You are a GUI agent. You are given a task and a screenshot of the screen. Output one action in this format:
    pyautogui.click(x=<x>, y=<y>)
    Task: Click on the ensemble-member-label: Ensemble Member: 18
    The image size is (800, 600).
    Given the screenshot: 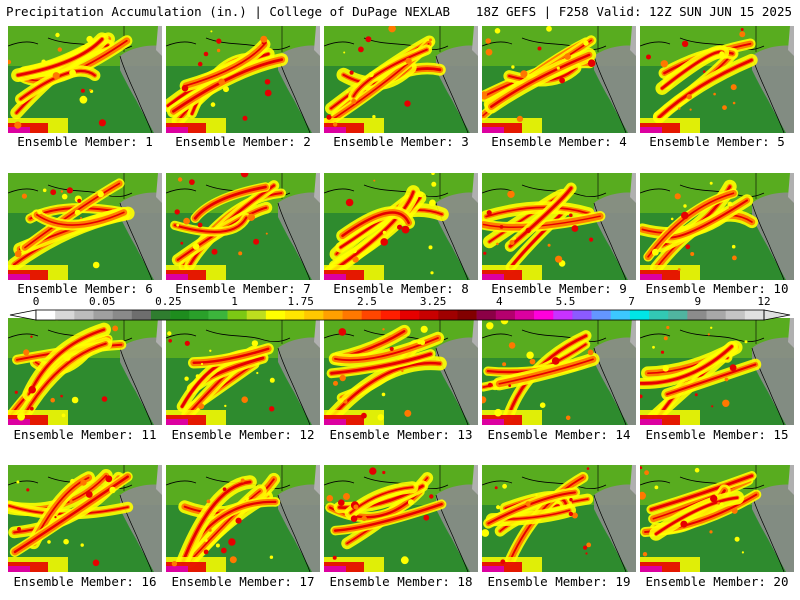 What is the action you would take?
    pyautogui.click(x=401, y=581)
    